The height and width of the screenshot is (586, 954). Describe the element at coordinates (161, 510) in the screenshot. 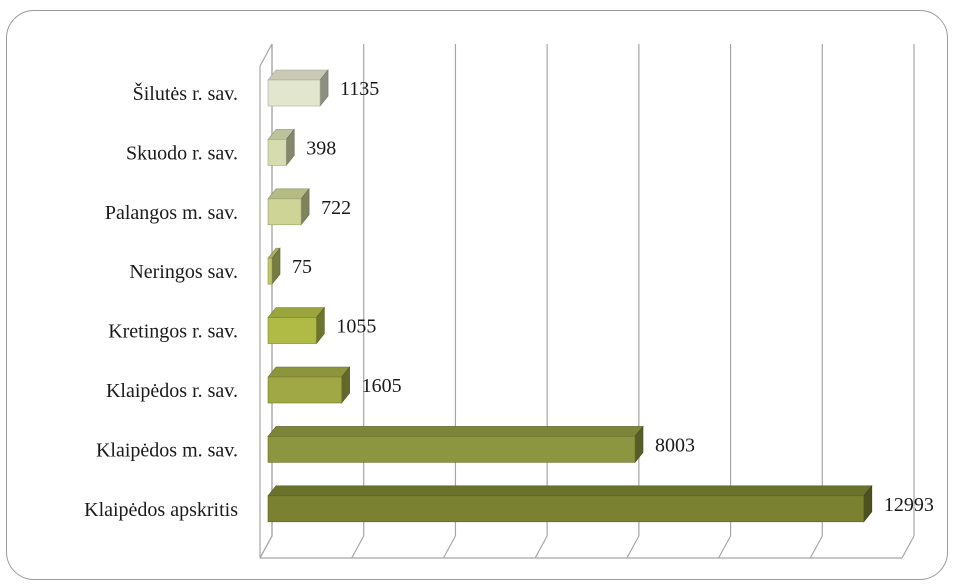

I see `category-label: Klaipėdos apskritis` at that location.